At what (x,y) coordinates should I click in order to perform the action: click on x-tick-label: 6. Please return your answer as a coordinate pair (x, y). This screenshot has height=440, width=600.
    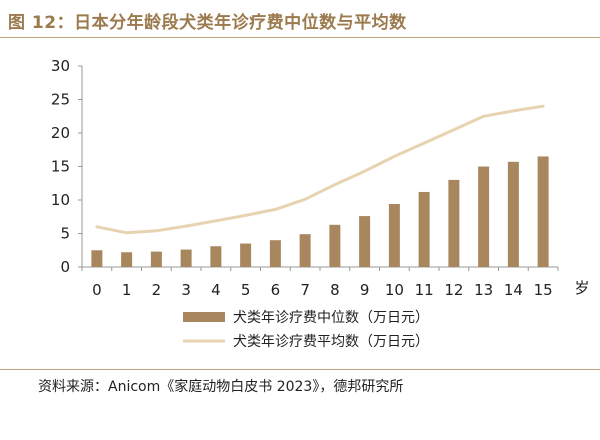
    Looking at the image, I should click on (276, 290).